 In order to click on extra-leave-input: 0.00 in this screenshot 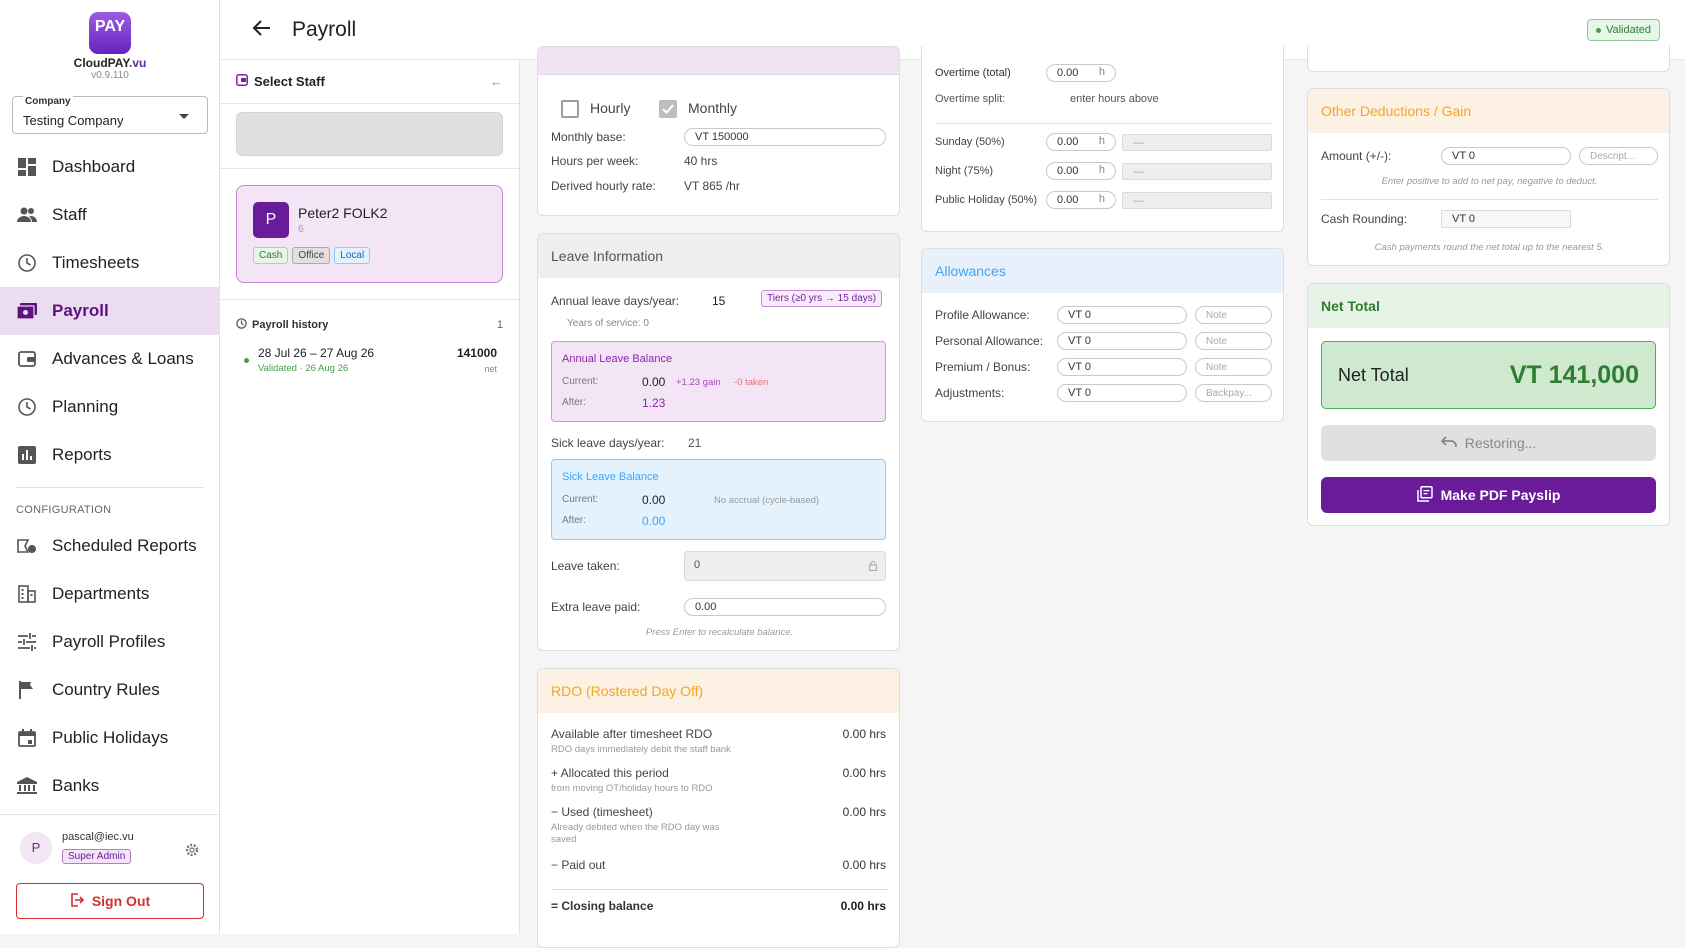, I will do `click(785, 607)`.